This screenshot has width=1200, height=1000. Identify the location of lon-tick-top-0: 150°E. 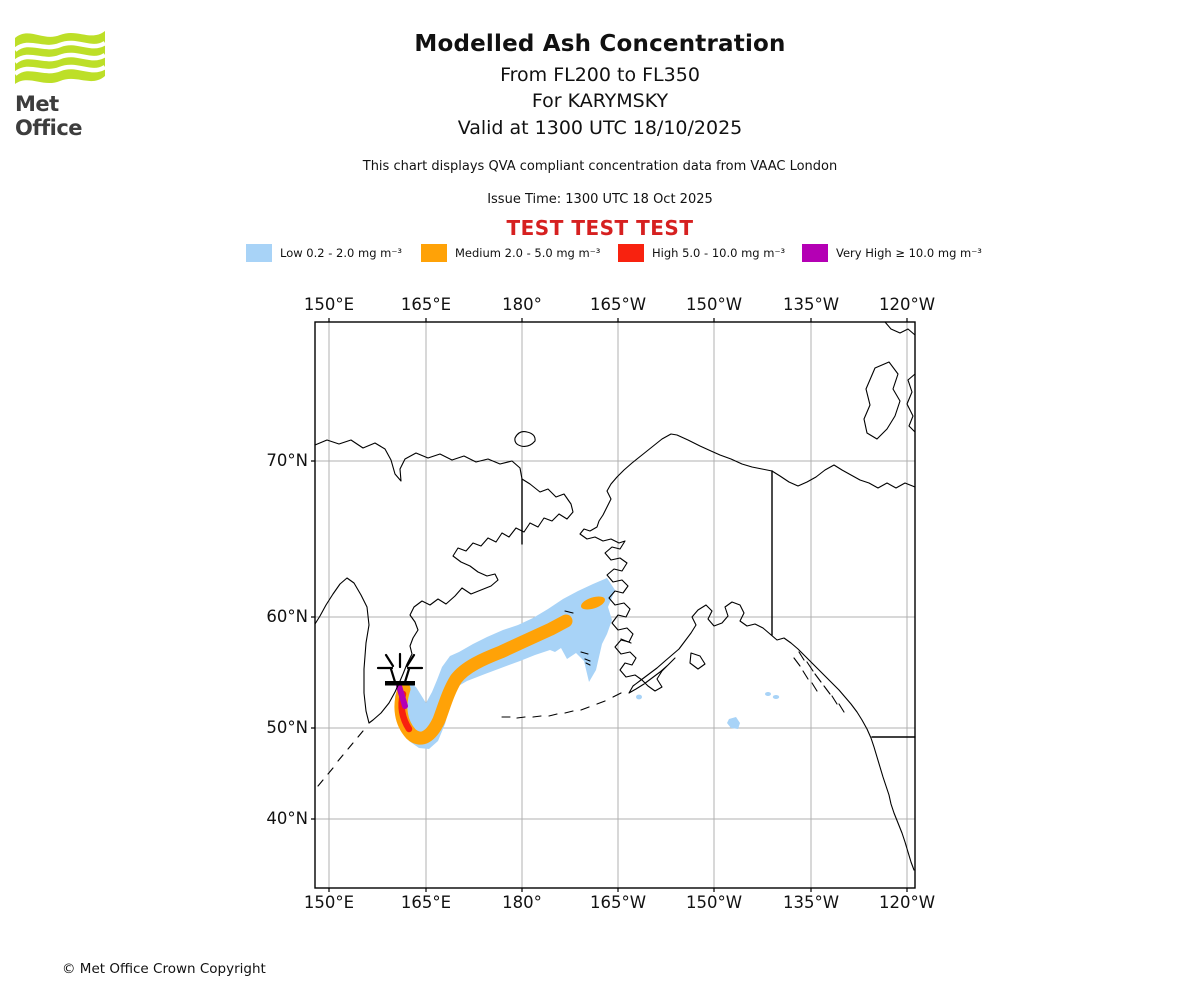
(329, 304).